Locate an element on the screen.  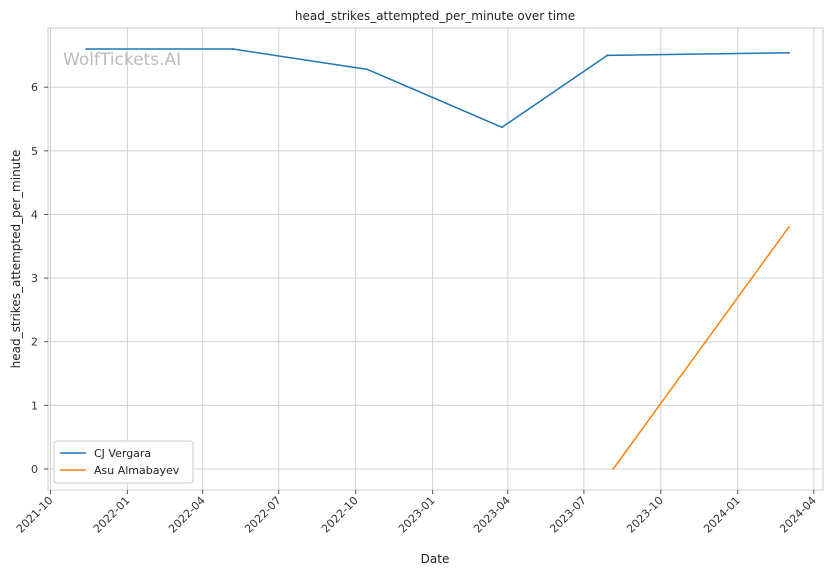
y-axis-ticks: 0 1 2 3 4 5 6 is located at coordinates (39, 278).